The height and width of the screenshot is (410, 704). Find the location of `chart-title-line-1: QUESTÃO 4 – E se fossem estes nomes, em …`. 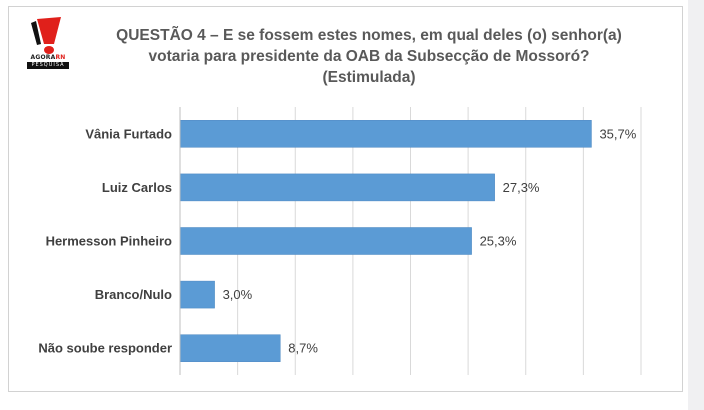

chart-title-line-1: QUESTÃO 4 – E se fossem estes nomes, em … is located at coordinates (369, 35).